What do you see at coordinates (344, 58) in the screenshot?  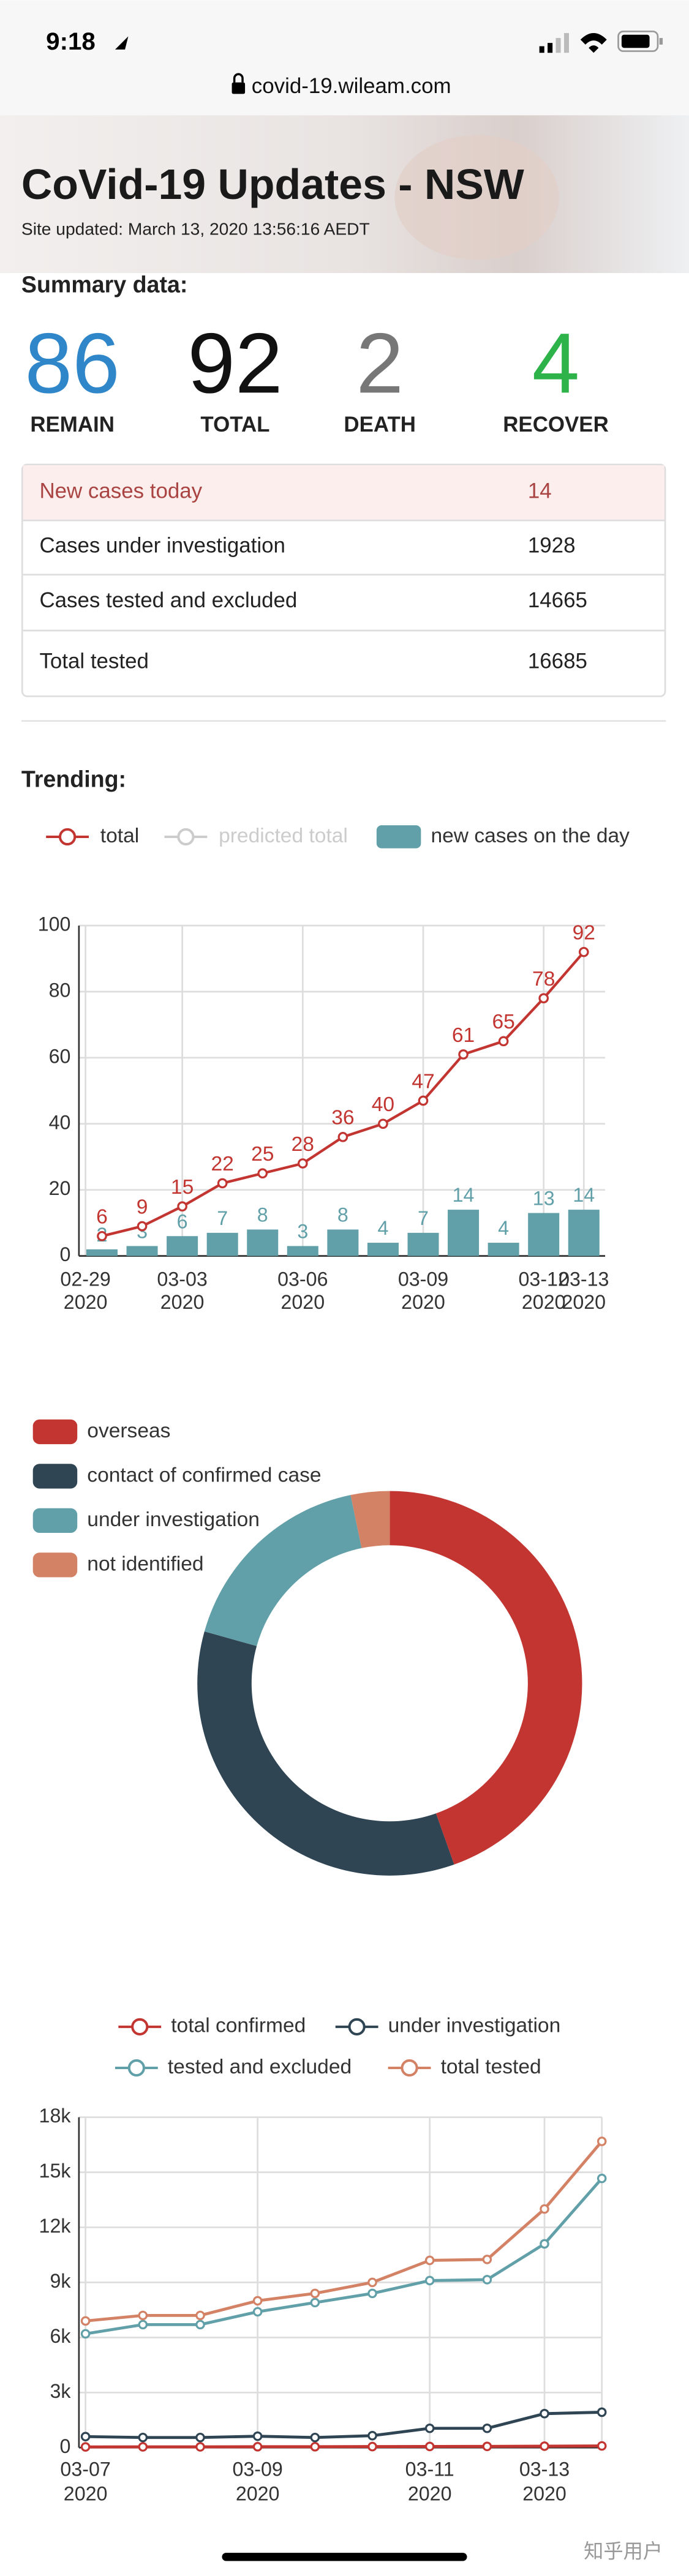 I see `browser-chrome` at bounding box center [344, 58].